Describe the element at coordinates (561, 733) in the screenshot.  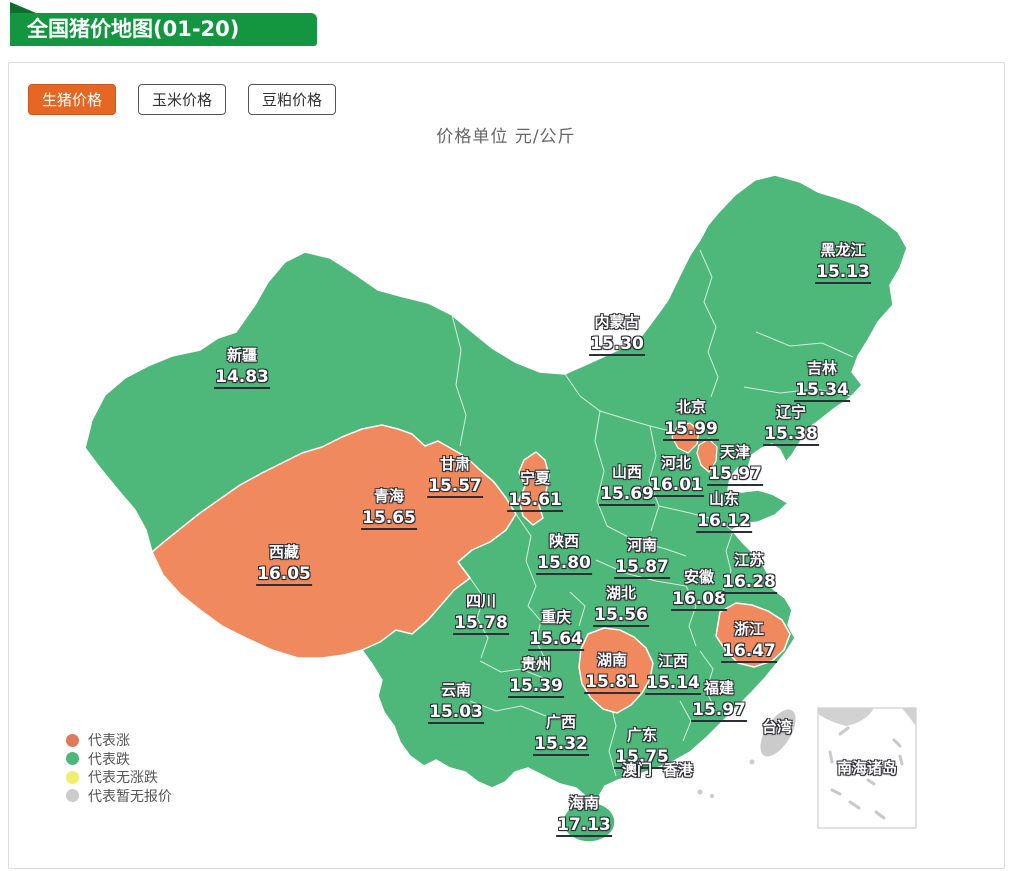
I see `province-label: 广西 15.32` at that location.